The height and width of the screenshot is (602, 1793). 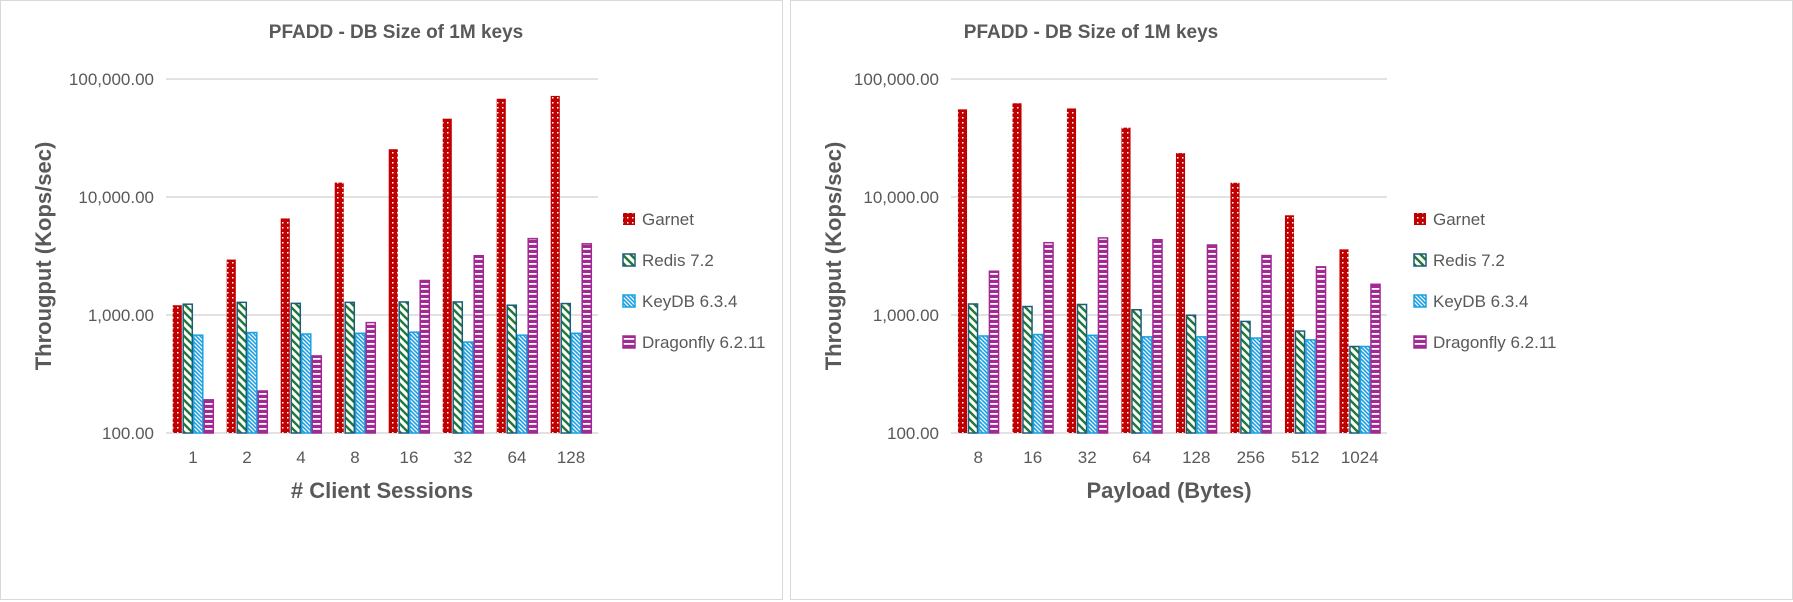 I want to click on x-tick-label: 256, so click(x=1251, y=457).